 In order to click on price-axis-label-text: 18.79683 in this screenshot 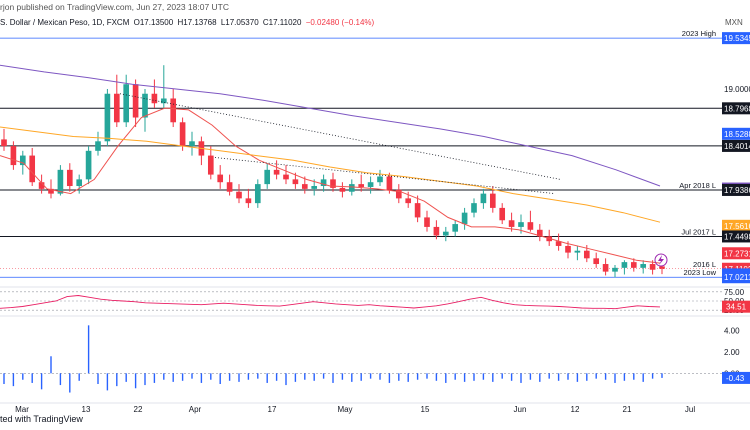, I will do `click(737, 108)`.